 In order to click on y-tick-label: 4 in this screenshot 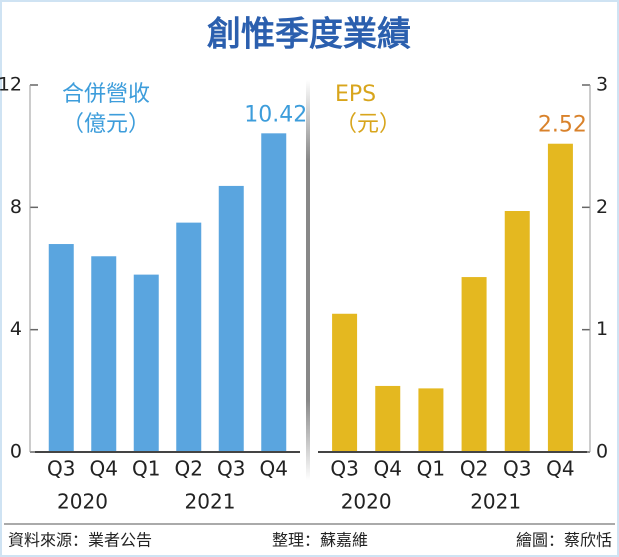, I will do `click(16, 329)`.